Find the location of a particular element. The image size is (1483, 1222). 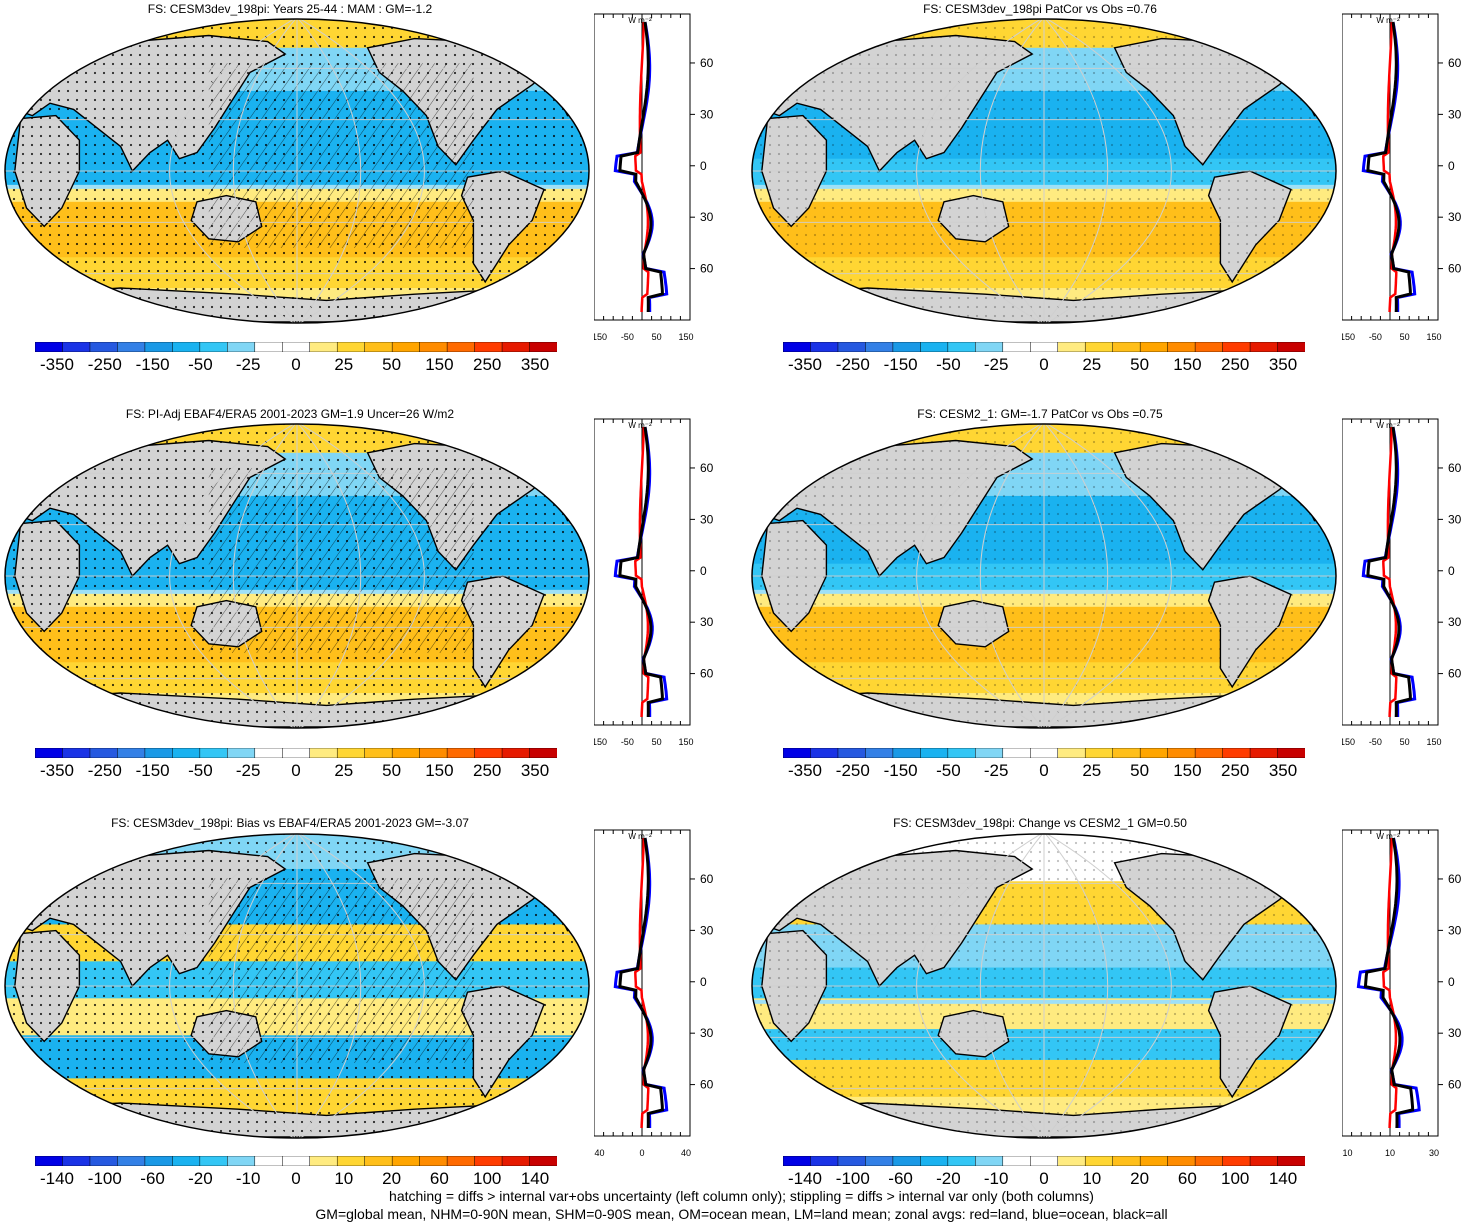

colorbar-tick-label: -140 is located at coordinates (805, 1178).